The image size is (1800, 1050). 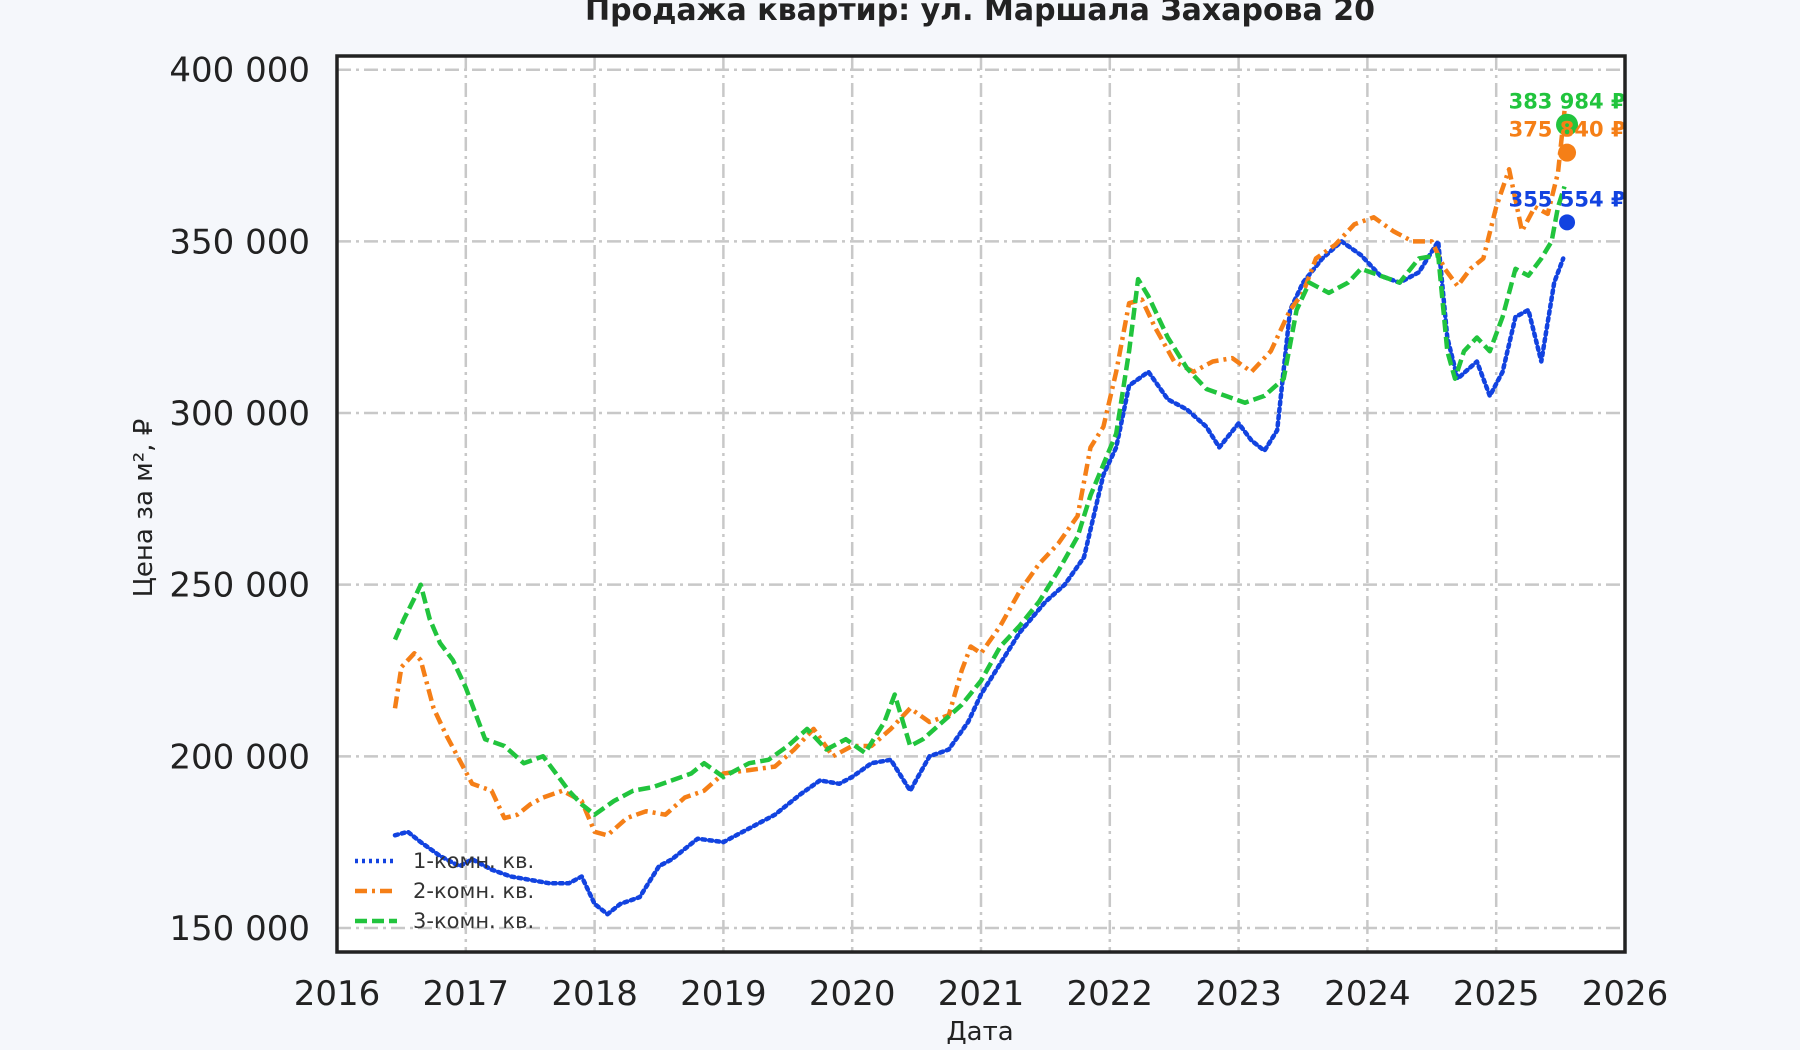 What do you see at coordinates (1567, 172) in the screenshot?
I see `end-markers` at bounding box center [1567, 172].